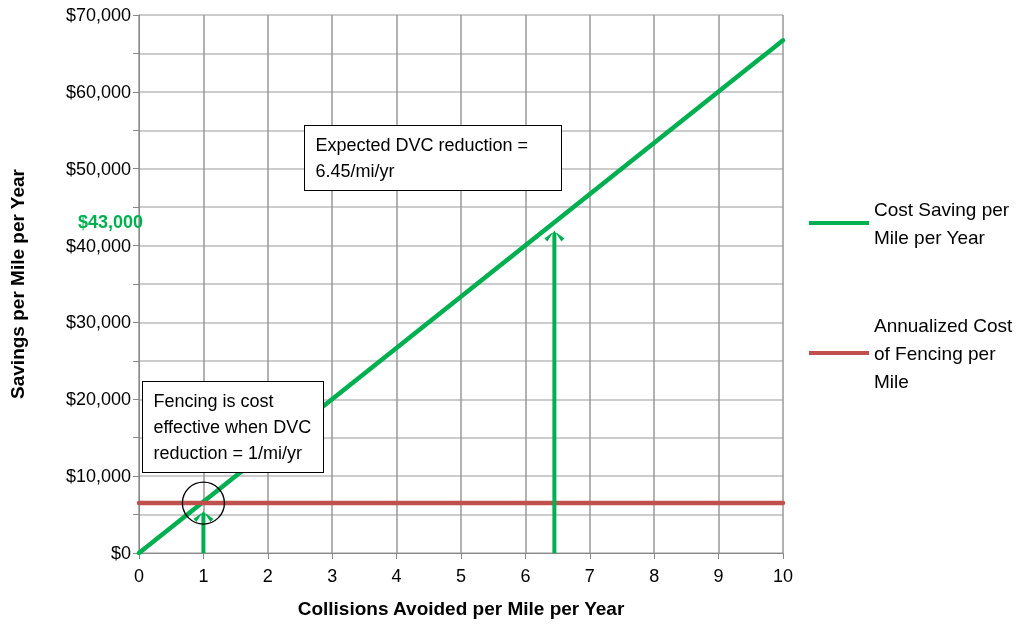 This screenshot has width=1034, height=634. Describe the element at coordinates (98, 399) in the screenshot. I see `y-tick-label: $20,000` at that location.